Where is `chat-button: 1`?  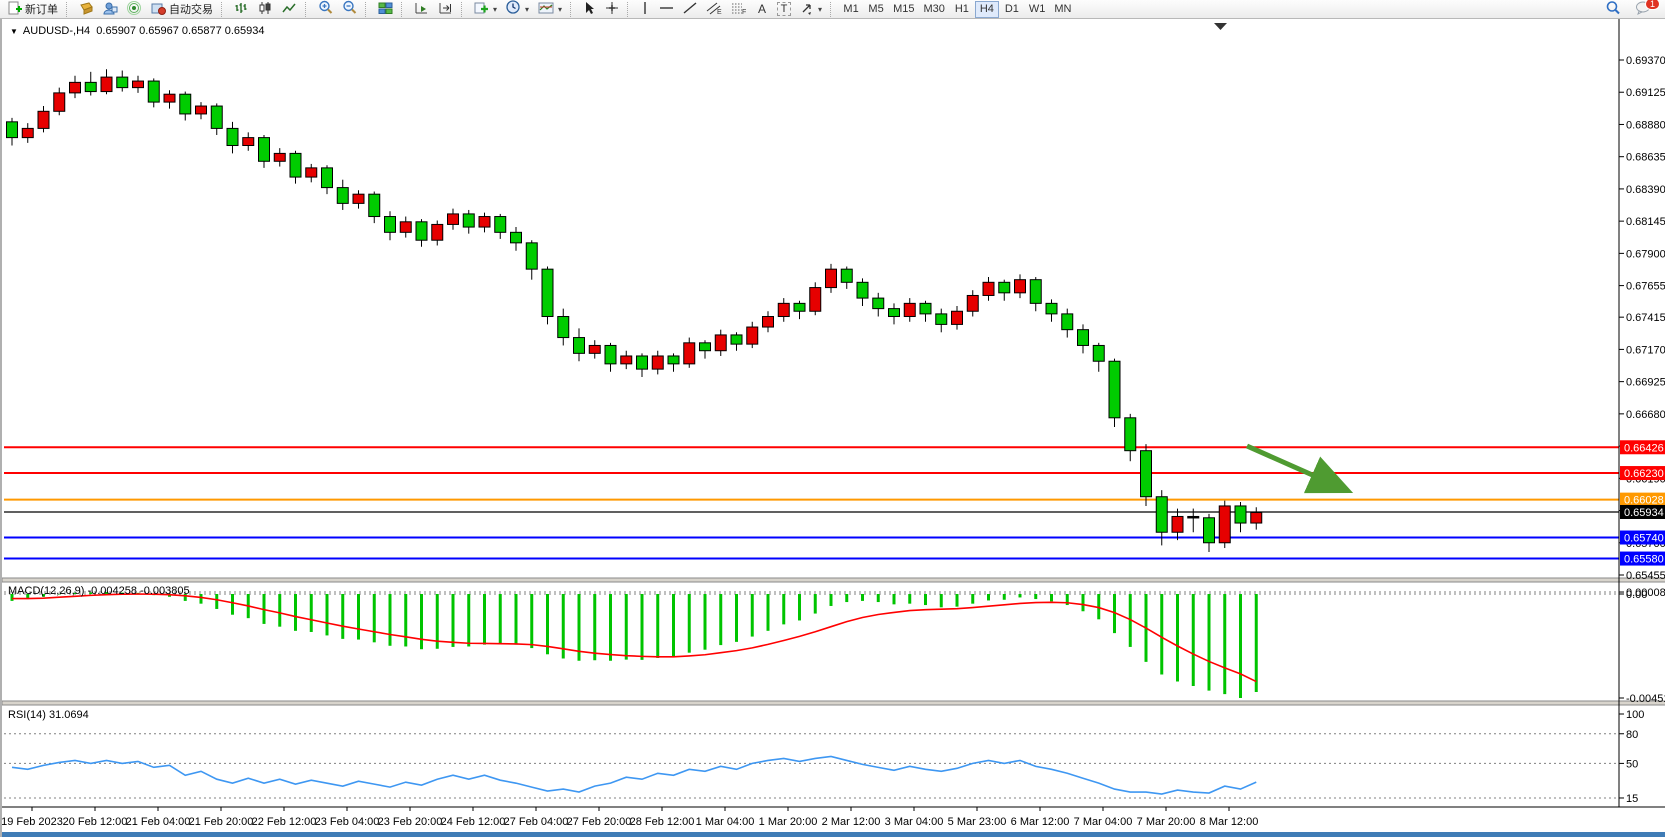 chat-button: 1 is located at coordinates (1645, 9).